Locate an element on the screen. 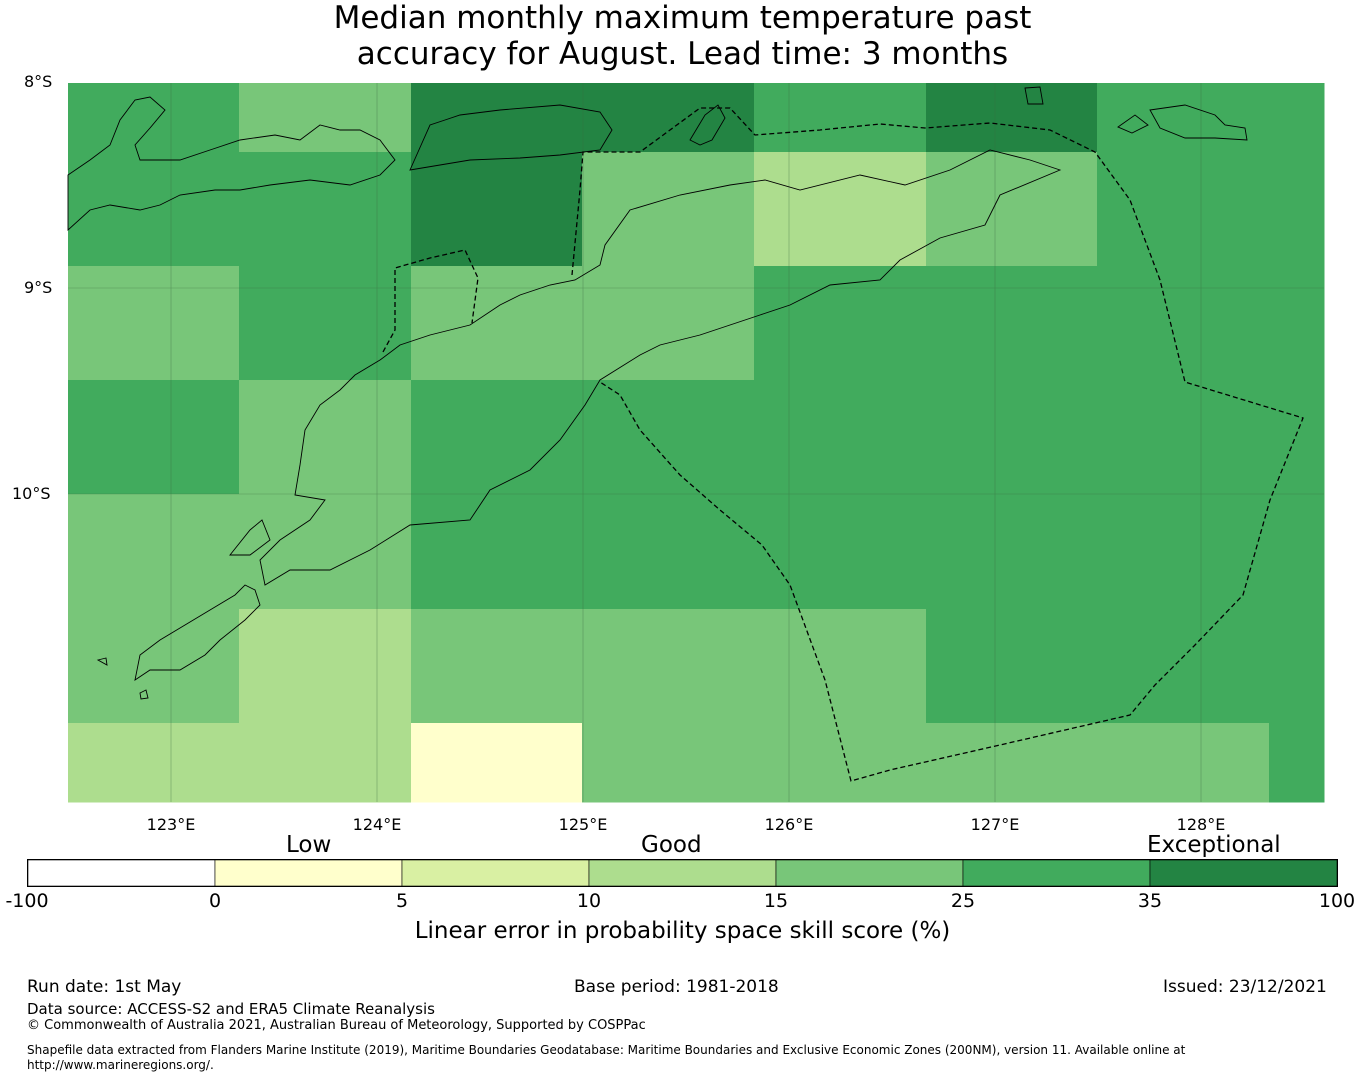 This screenshot has width=1365, height=1080. colorbar-tick: 25 is located at coordinates (963, 901).